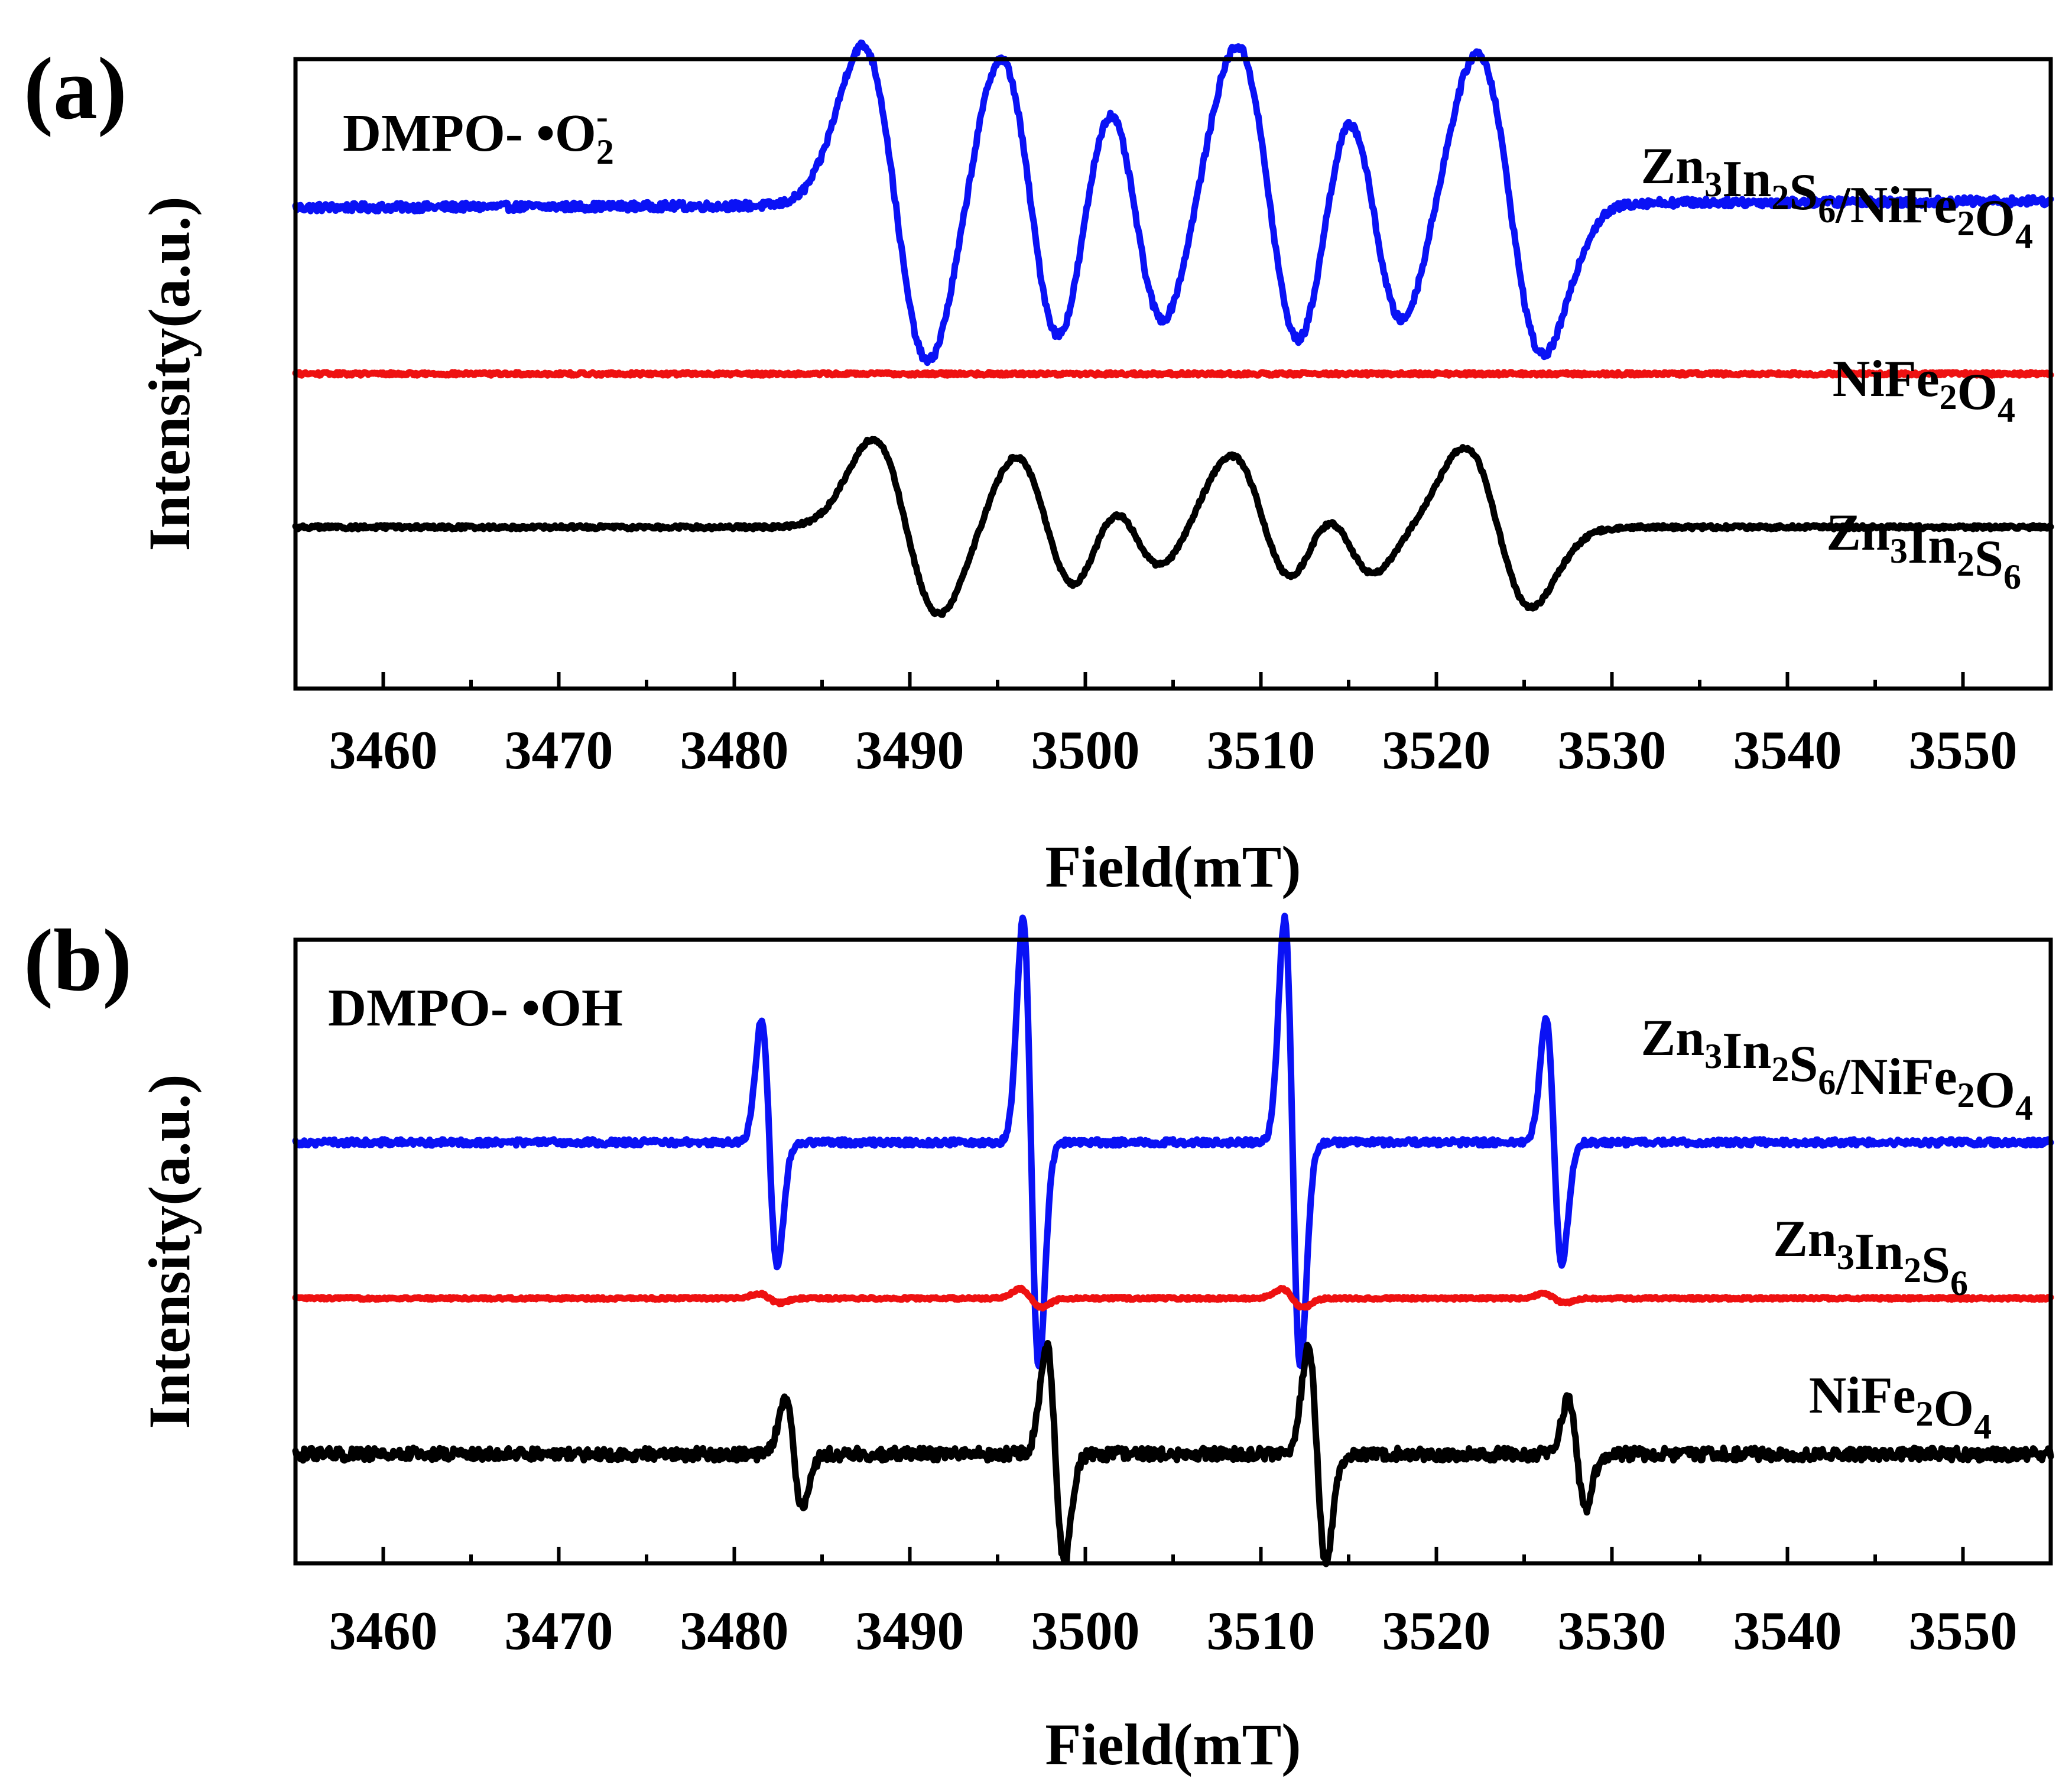 This screenshot has width=2072, height=1782. What do you see at coordinates (475, 1008) in the screenshot?
I see `radical-annotation: DMPO- •OH` at bounding box center [475, 1008].